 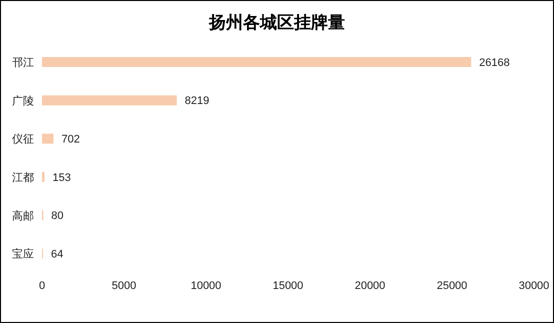 I want to click on x-tick-label: 15000, so click(x=288, y=286).